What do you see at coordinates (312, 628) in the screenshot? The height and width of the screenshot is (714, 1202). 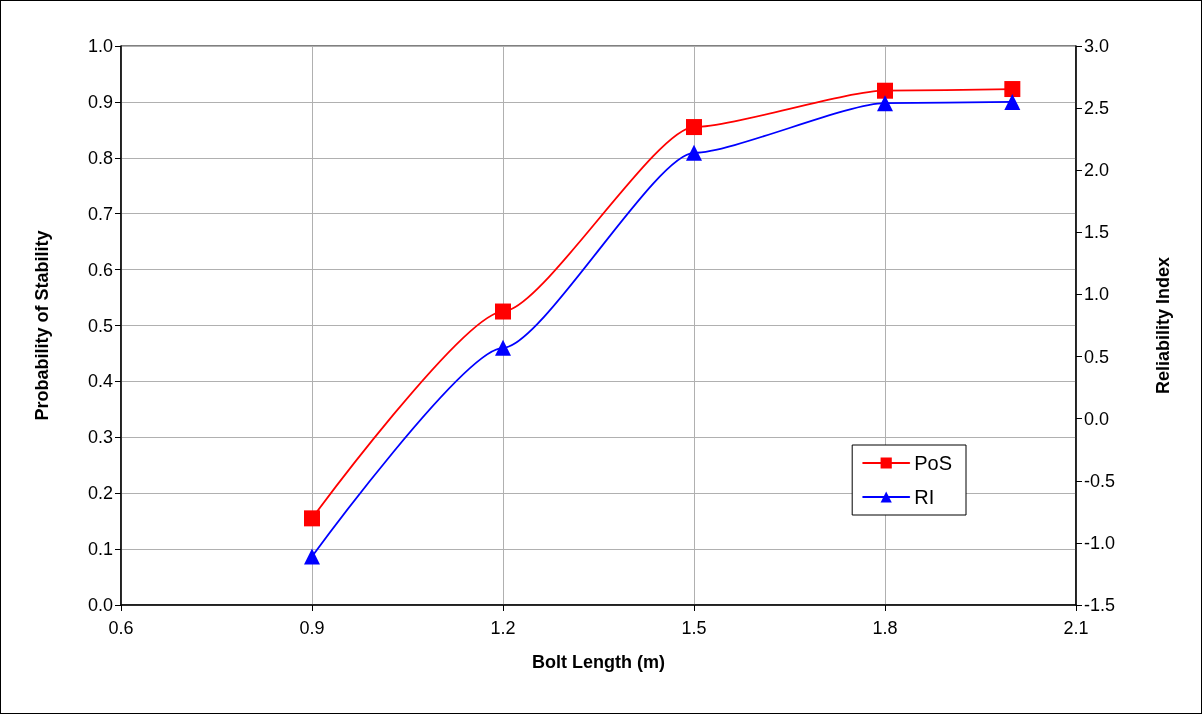 I see `x-tick-label: 0.9` at bounding box center [312, 628].